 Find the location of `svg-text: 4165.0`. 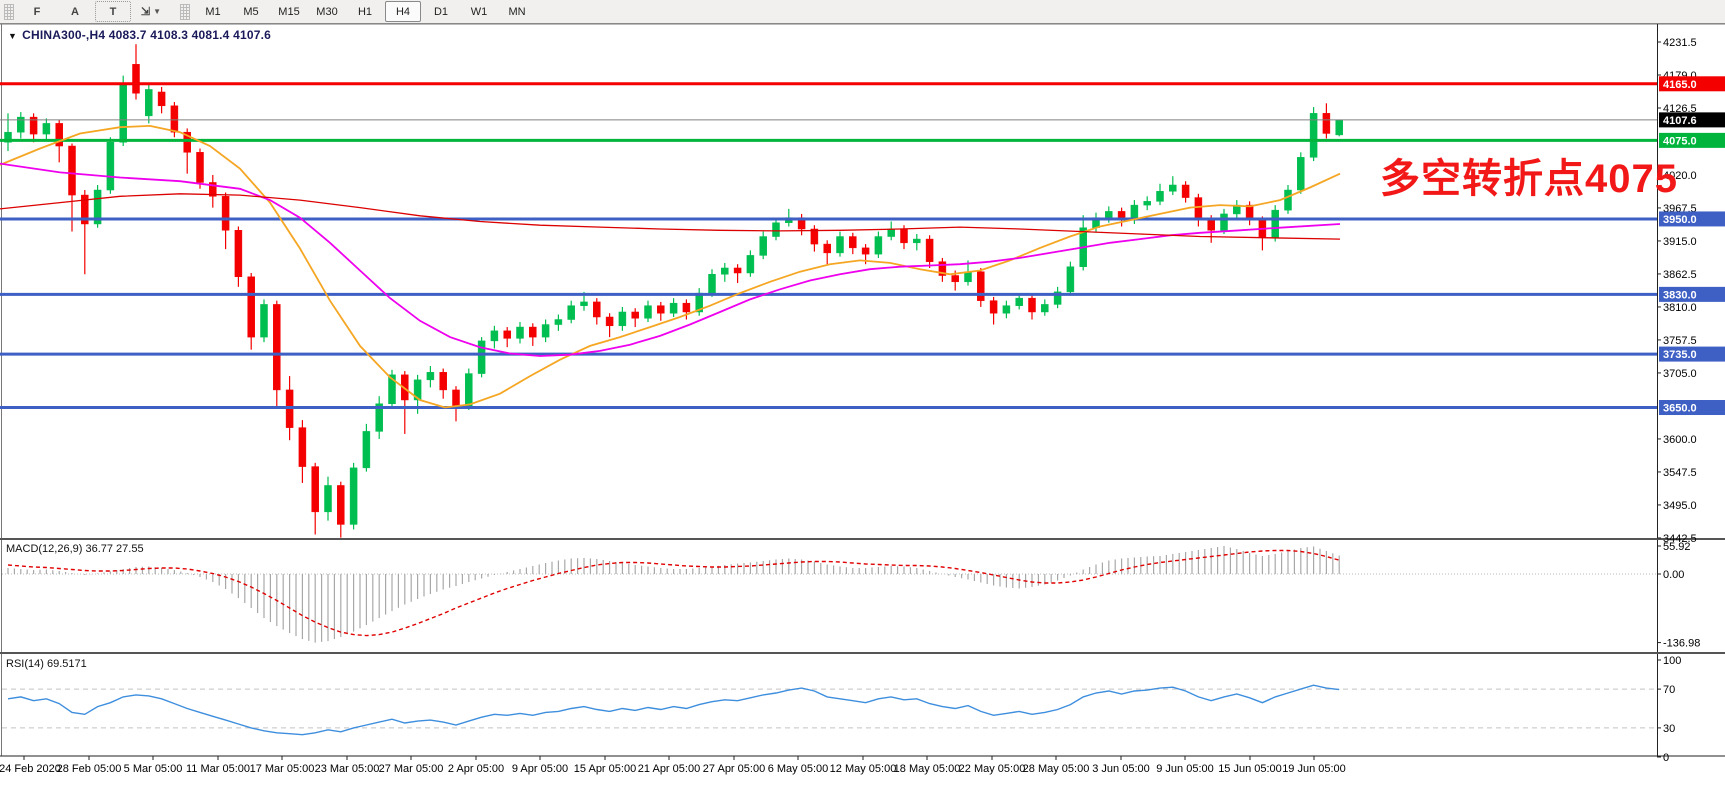

svg-text: 4165.0 is located at coordinates (1680, 85).